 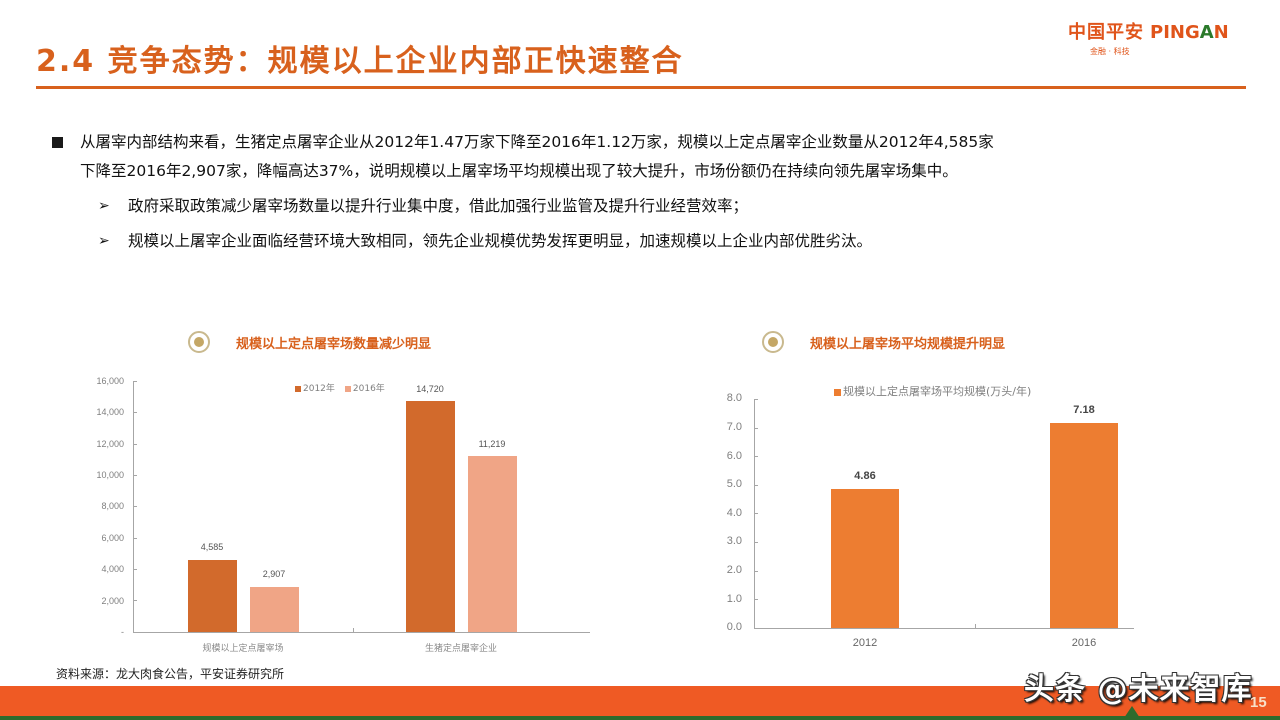 What do you see at coordinates (57, 142) in the screenshot?
I see `square-bullet-icon` at bounding box center [57, 142].